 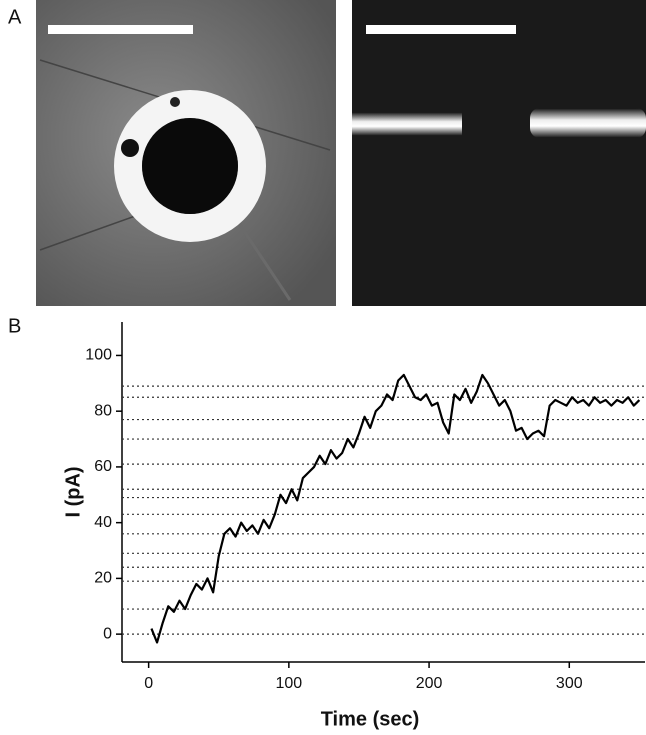 What do you see at coordinates (14, 326) in the screenshot?
I see `panel-label: B` at bounding box center [14, 326].